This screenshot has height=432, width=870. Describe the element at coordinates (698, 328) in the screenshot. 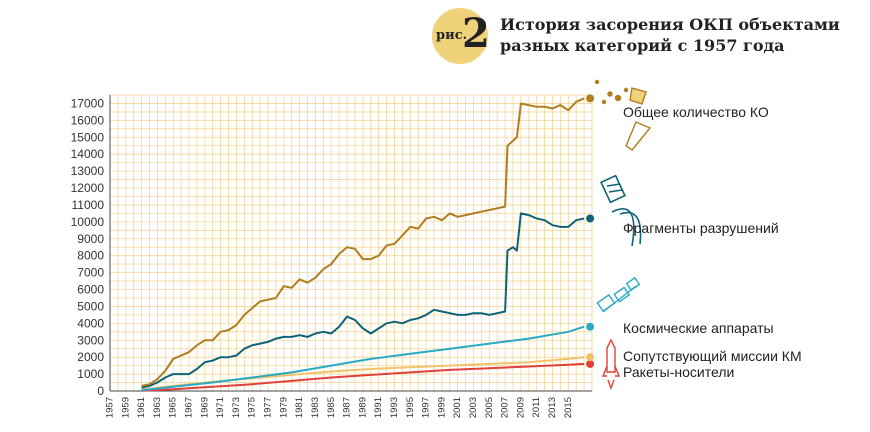

I see `legend-label-spacecraft: Космические аппараты` at that location.